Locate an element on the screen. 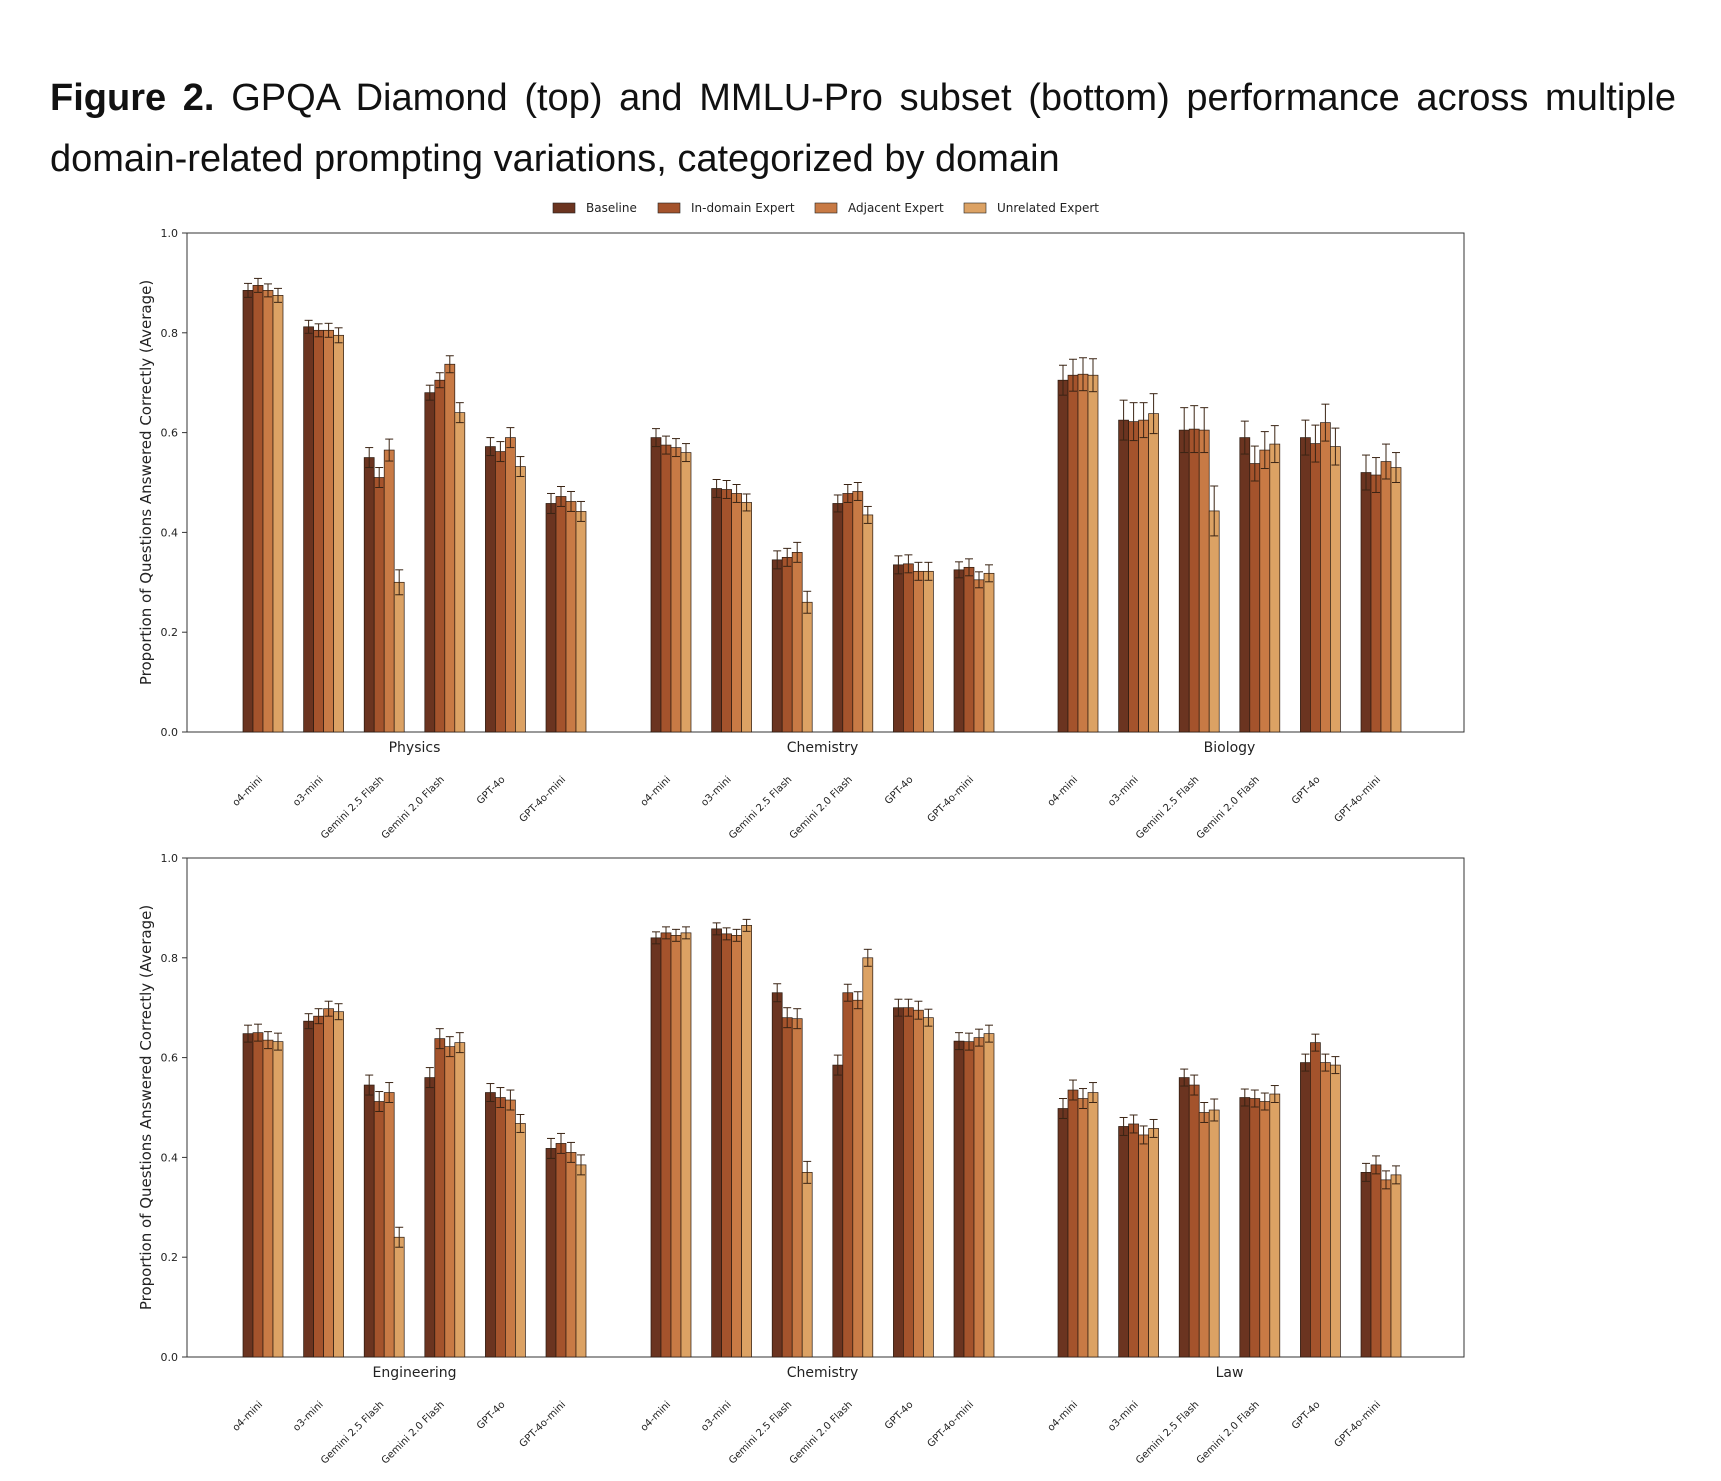 This screenshot has height=1481, width=1721. model-tick-label: GPT-4o-mini is located at coordinates (951, 799).